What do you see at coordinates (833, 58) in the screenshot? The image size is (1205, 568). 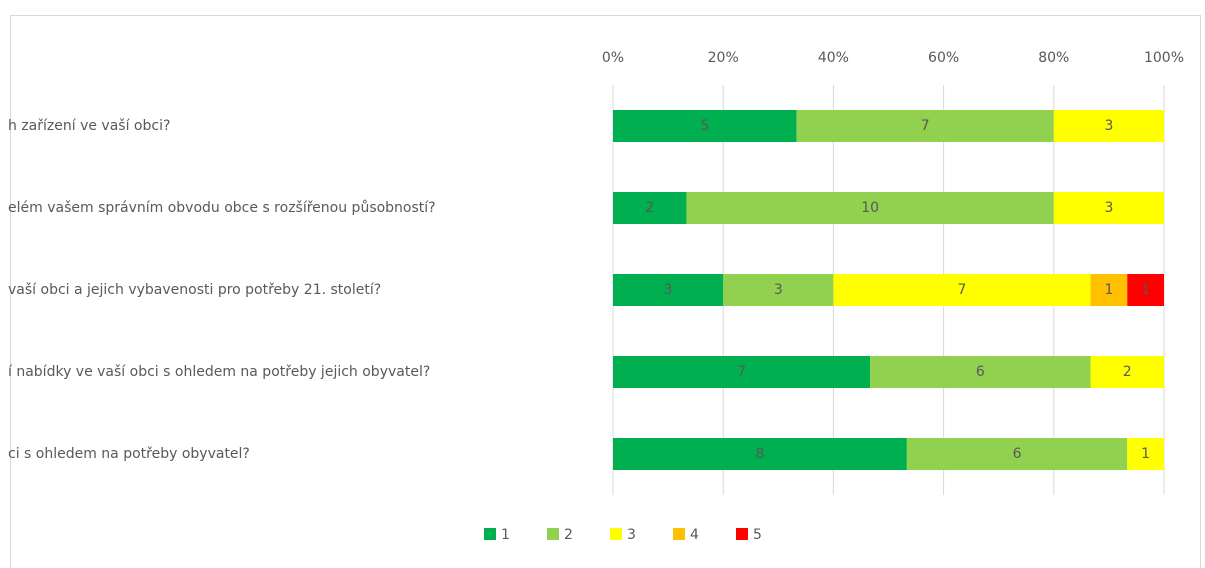 I see `x-tick-label: 40%` at bounding box center [833, 58].